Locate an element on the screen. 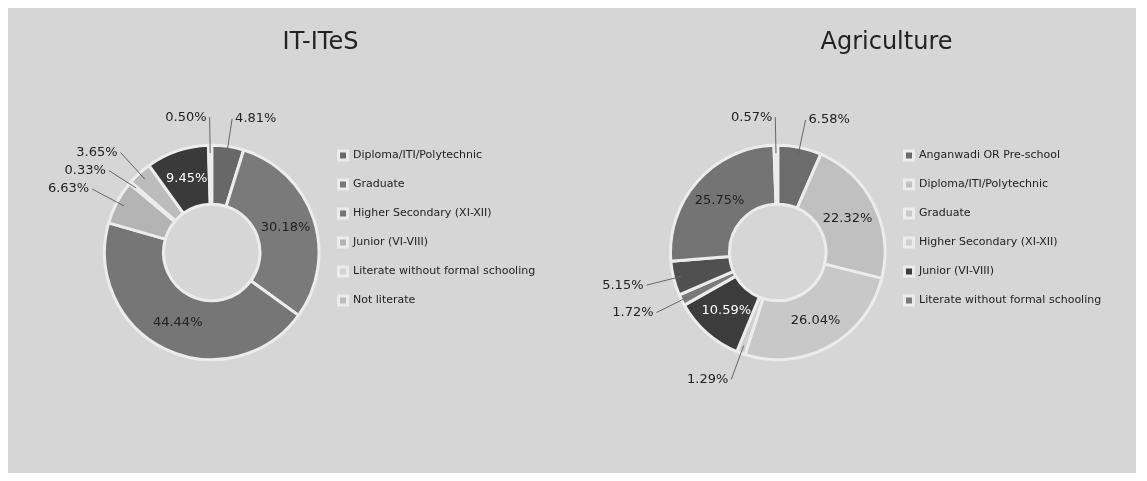 This screenshot has height=481, width=1147. data-label: 1.29% is located at coordinates (707, 378).